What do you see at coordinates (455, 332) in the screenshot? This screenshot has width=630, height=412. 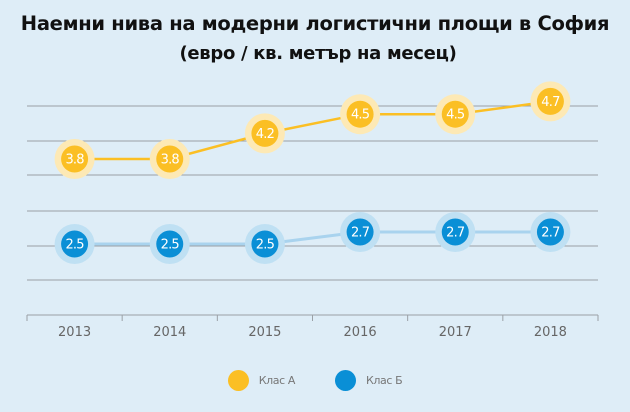 I see `x-tick-label: 2017` at bounding box center [455, 332].